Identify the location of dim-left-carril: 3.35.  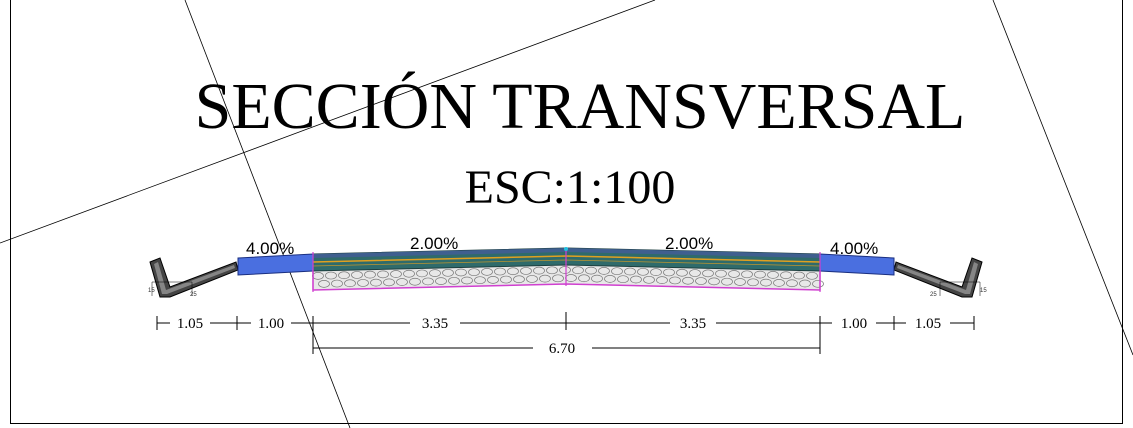
(435, 324).